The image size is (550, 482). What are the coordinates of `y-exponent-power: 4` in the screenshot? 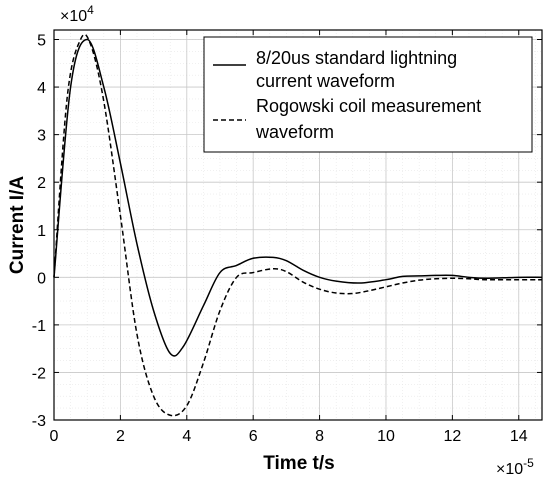 It's located at (90, 10).